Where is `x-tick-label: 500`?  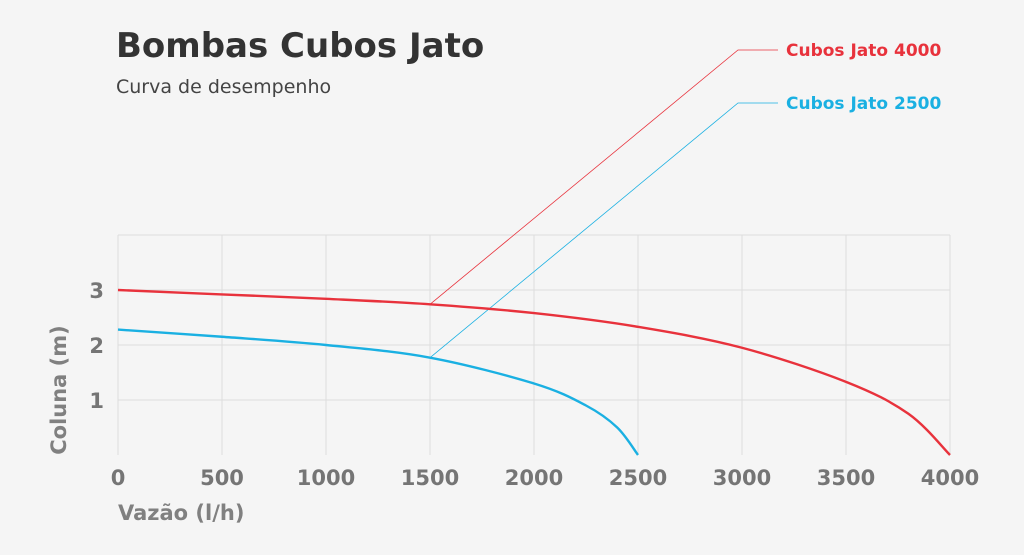 x-tick-label: 500 is located at coordinates (222, 478).